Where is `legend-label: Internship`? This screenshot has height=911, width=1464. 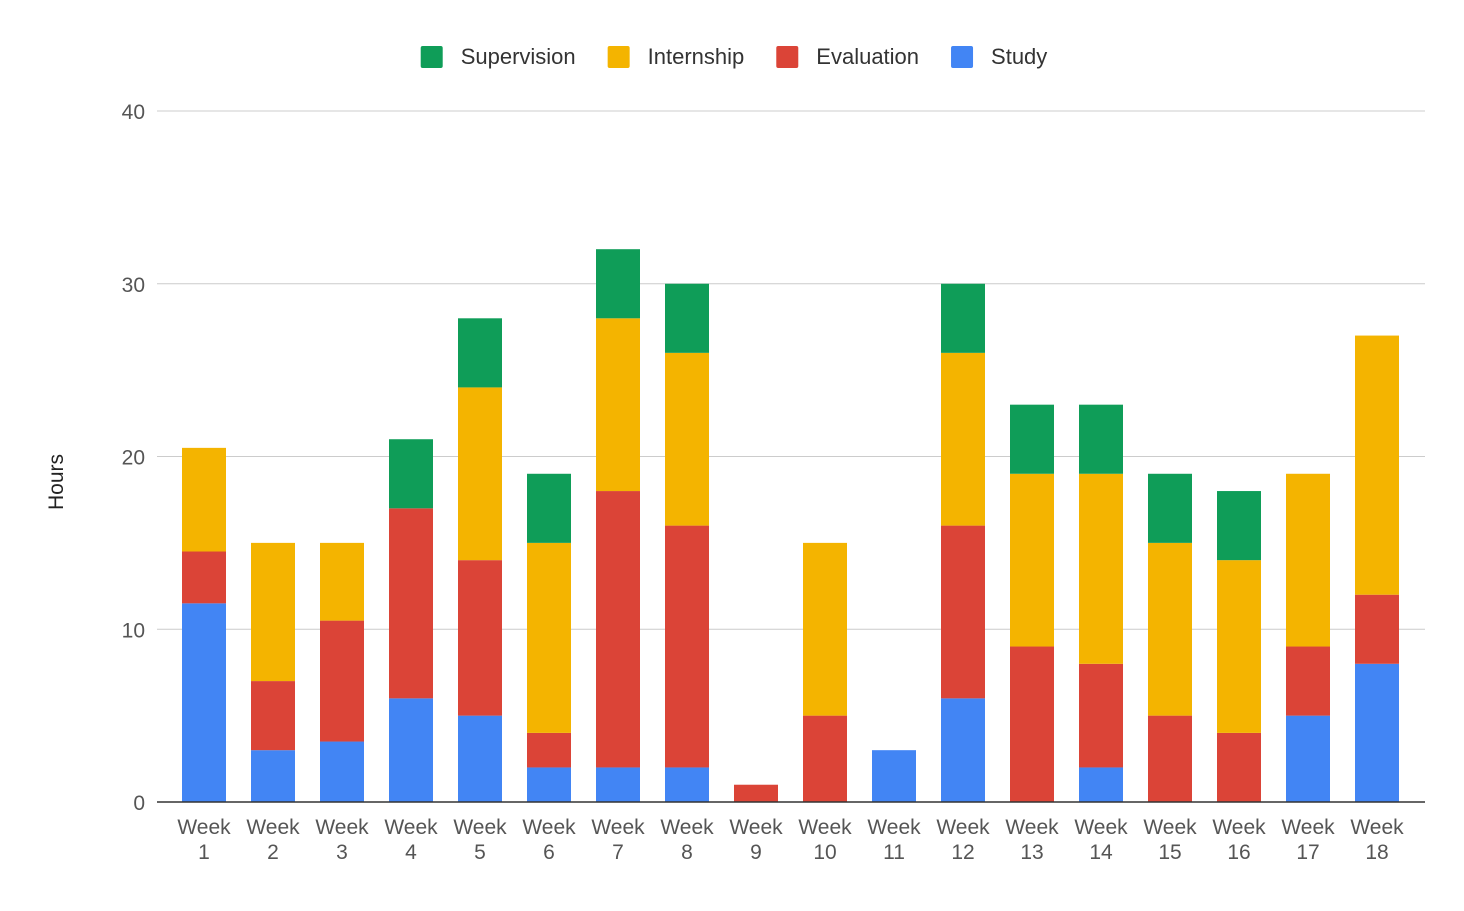 legend-label: Internship is located at coordinates (696, 56).